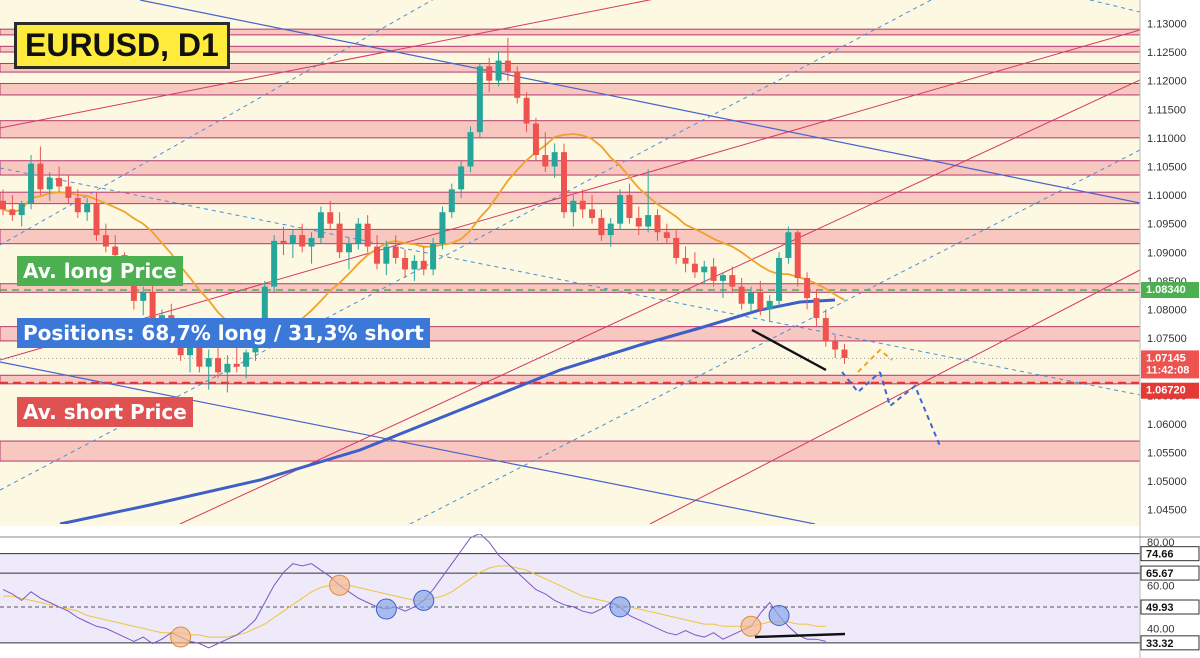 Image resolution: width=1200 pixels, height=658 pixels. I want to click on rsi-level-tag: 49.93, so click(1170, 607).